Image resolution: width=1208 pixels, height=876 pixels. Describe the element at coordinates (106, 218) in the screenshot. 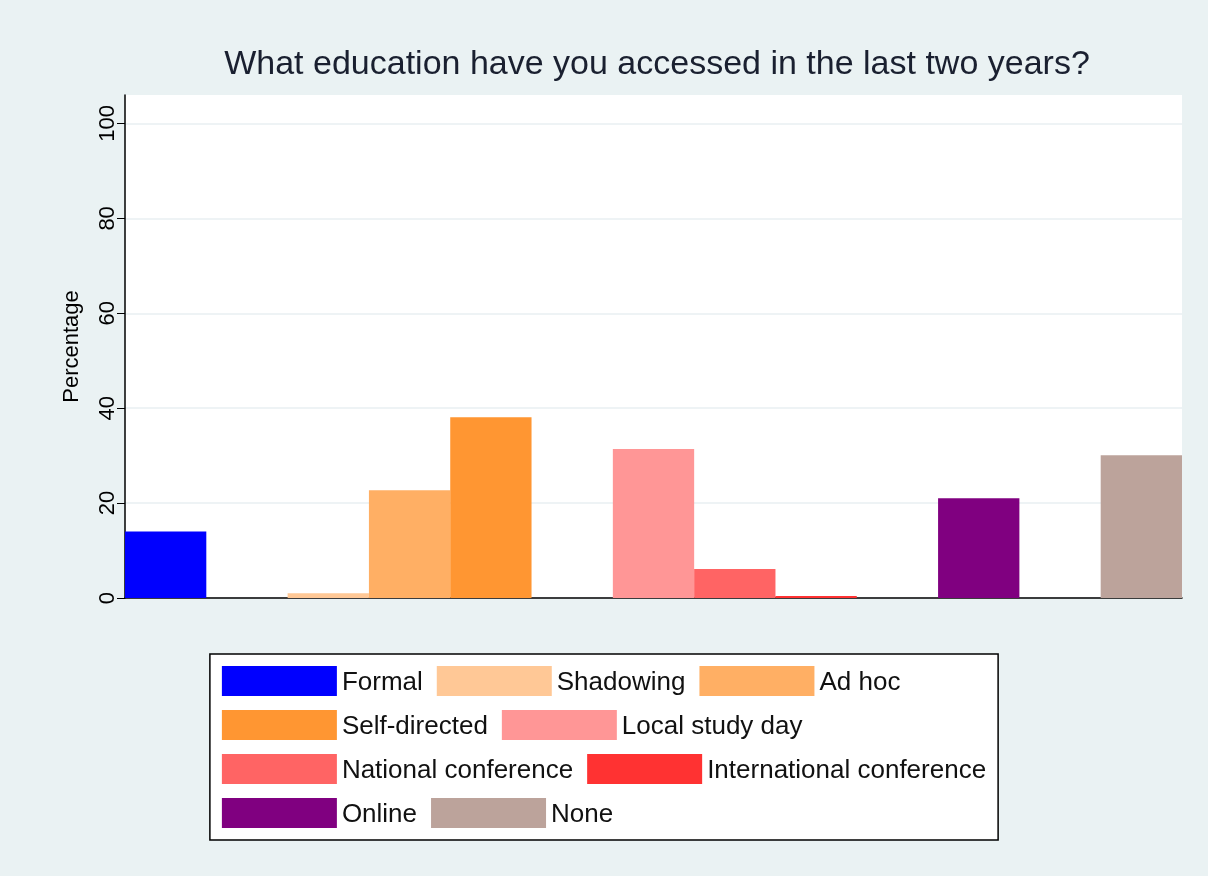

I see `y-tick-label: 80` at that location.